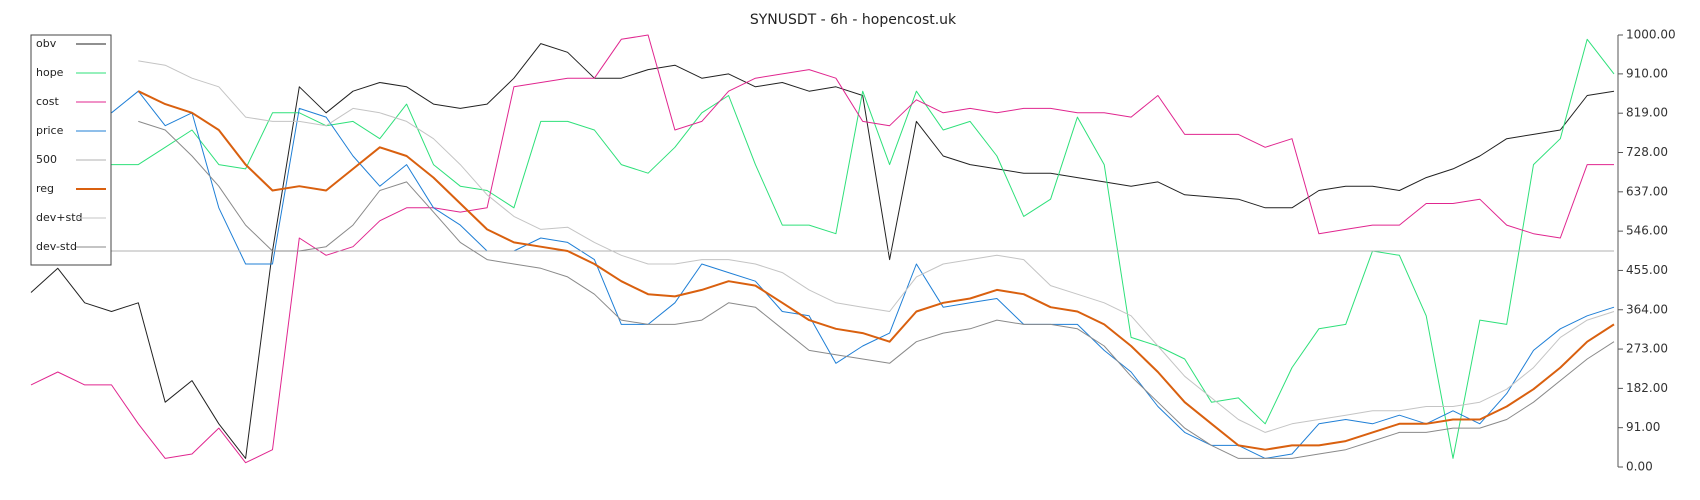 Image resolution: width=1700 pixels, height=500 pixels. Describe the element at coordinates (50, 72) in the screenshot. I see `legend-label: hope` at that location.